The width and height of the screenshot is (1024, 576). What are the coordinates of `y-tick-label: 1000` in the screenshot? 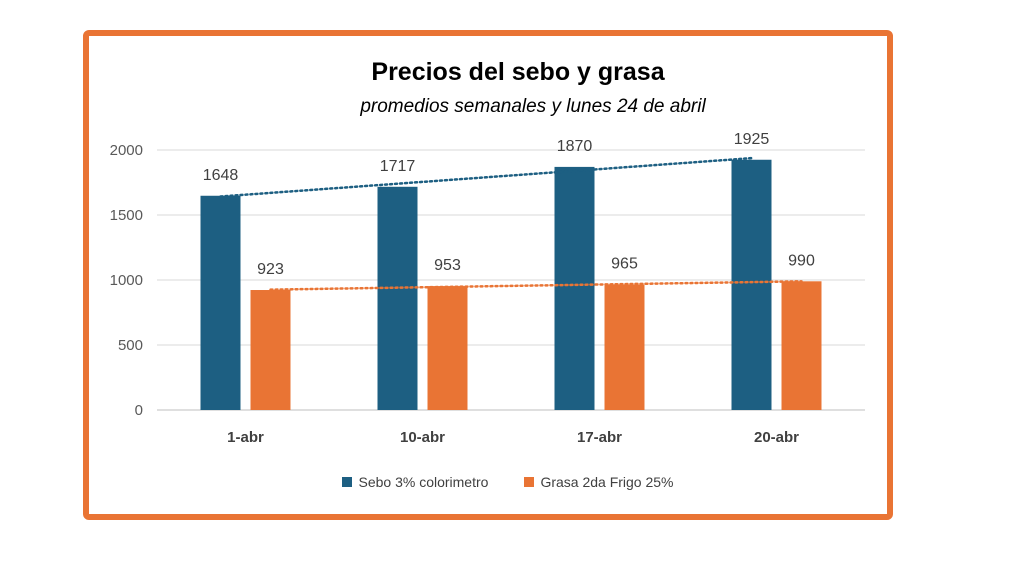 It's located at (126, 280).